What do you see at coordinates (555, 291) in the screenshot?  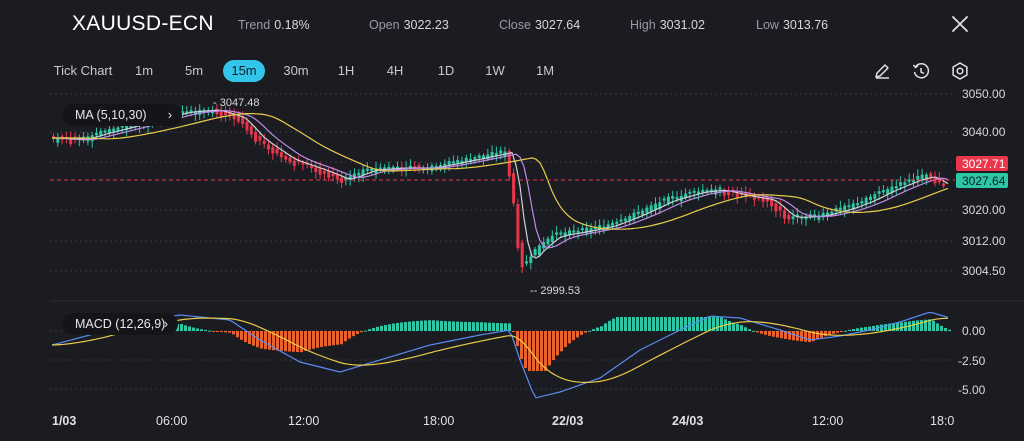 I see `low-marker-label: -- 2999.53` at bounding box center [555, 291].